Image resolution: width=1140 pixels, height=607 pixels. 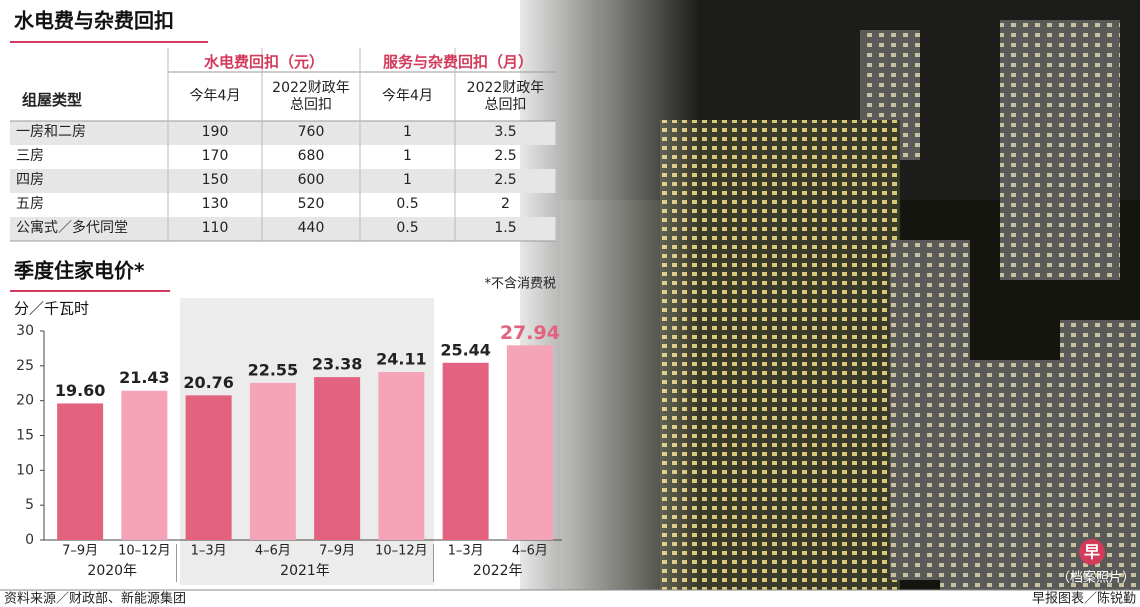 What do you see at coordinates (29, 540) in the screenshot?
I see `y-tick-label: 0` at bounding box center [29, 540].